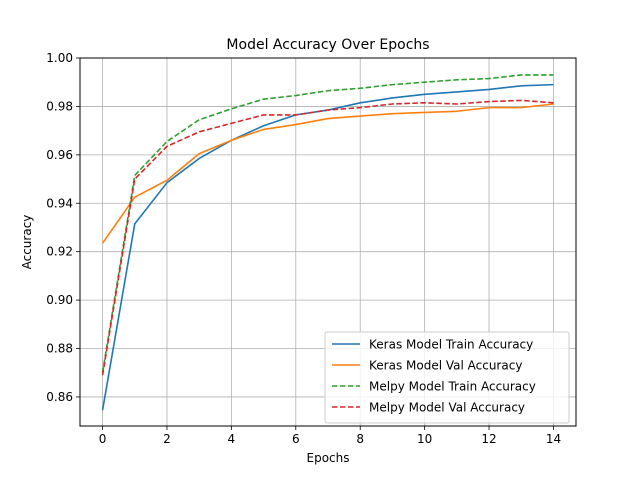 The image size is (640, 480). I want to click on y-tick-label: 0.92, so click(59, 252).